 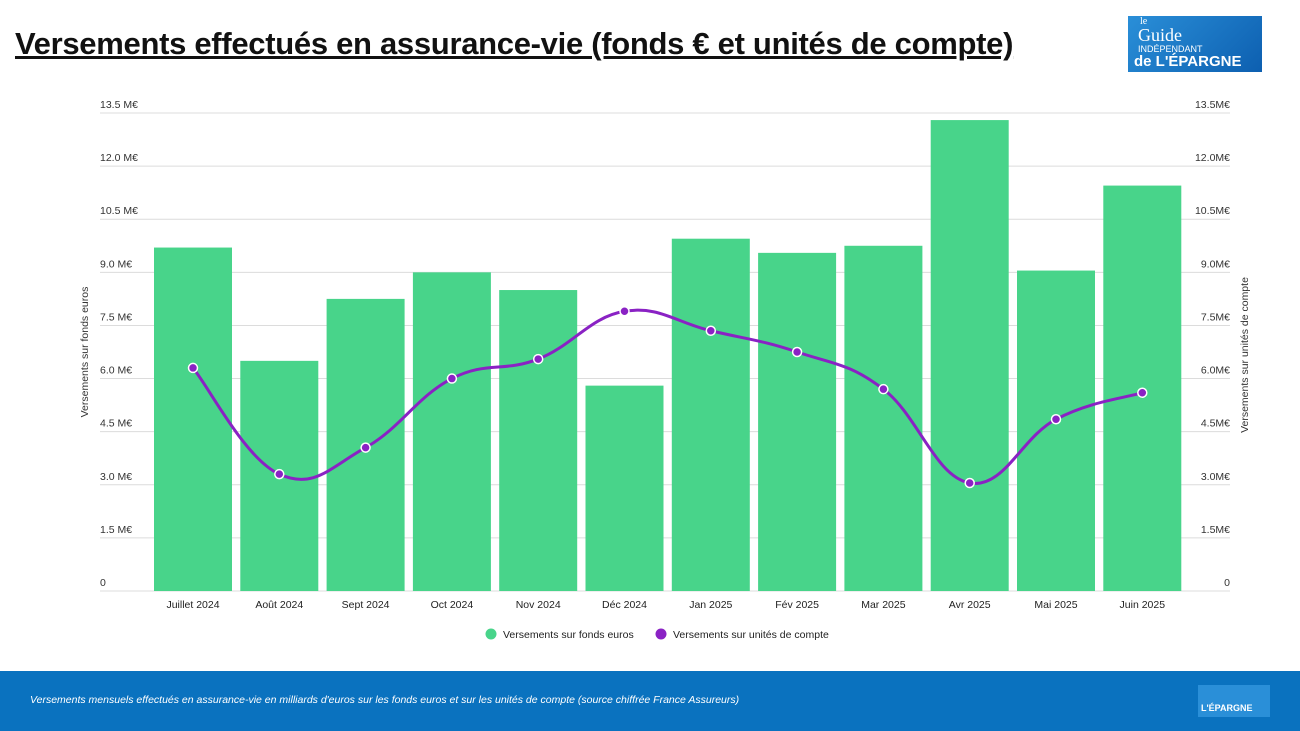 What do you see at coordinates (710, 605) in the screenshot?
I see `x-tick-label: Jan 2025` at bounding box center [710, 605].